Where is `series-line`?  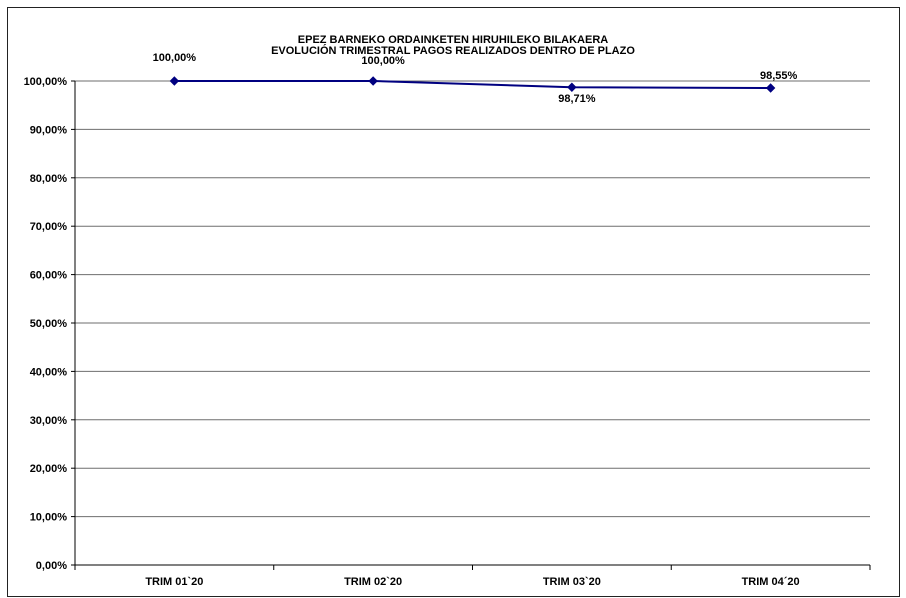
series-line is located at coordinates (472, 84).